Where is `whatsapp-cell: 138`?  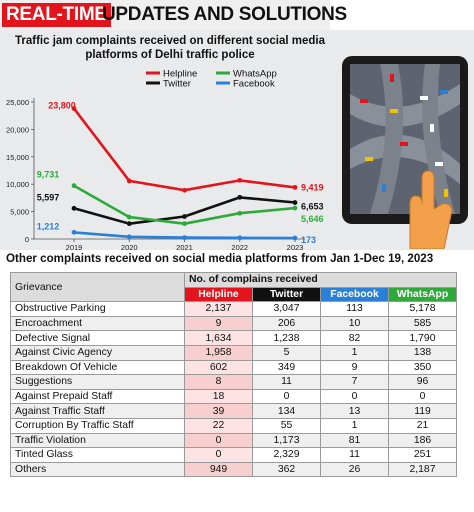 whatsapp-cell: 138 is located at coordinates (422, 352).